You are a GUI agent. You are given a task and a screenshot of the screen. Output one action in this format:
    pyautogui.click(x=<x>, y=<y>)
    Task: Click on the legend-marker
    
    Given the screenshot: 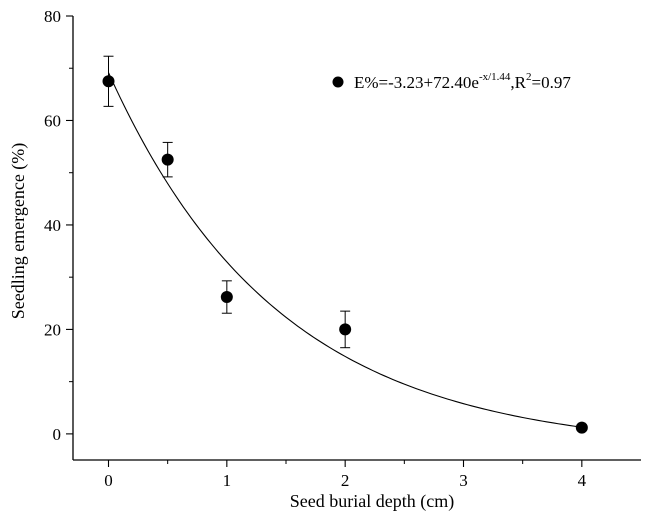 What is the action you would take?
    pyautogui.click(x=338, y=82)
    